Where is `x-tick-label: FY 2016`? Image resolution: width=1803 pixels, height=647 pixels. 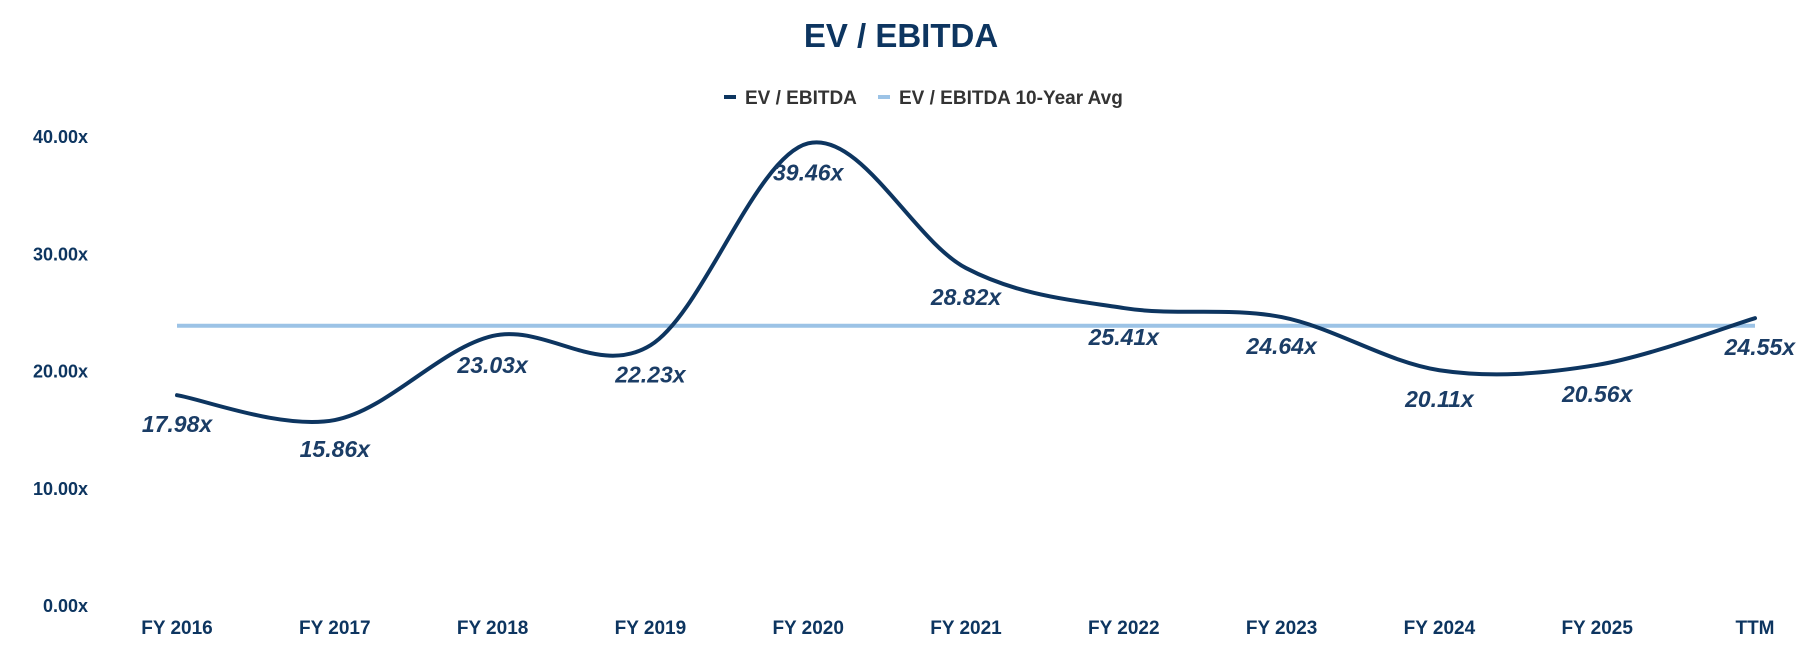
x-tick-label: FY 2016 is located at coordinates (176, 628).